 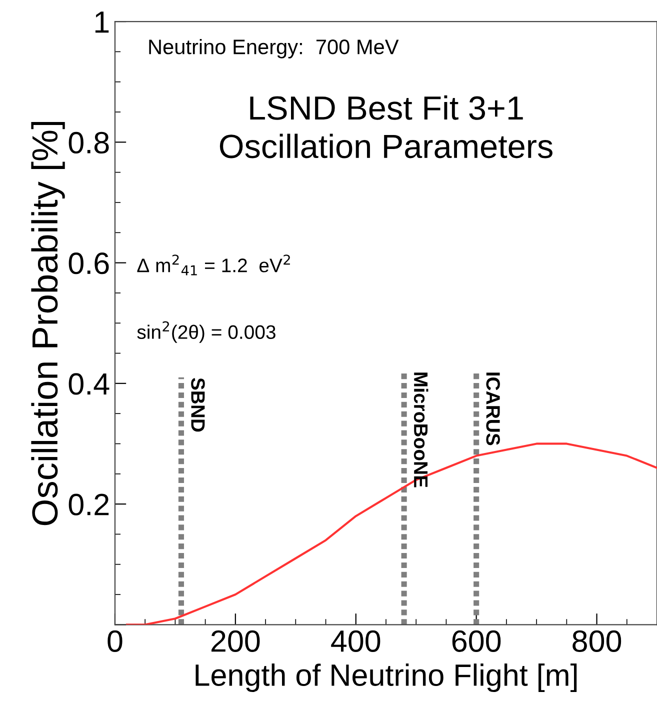 What do you see at coordinates (421, 430) in the screenshot?
I see `text: MicroBooNE` at bounding box center [421, 430].